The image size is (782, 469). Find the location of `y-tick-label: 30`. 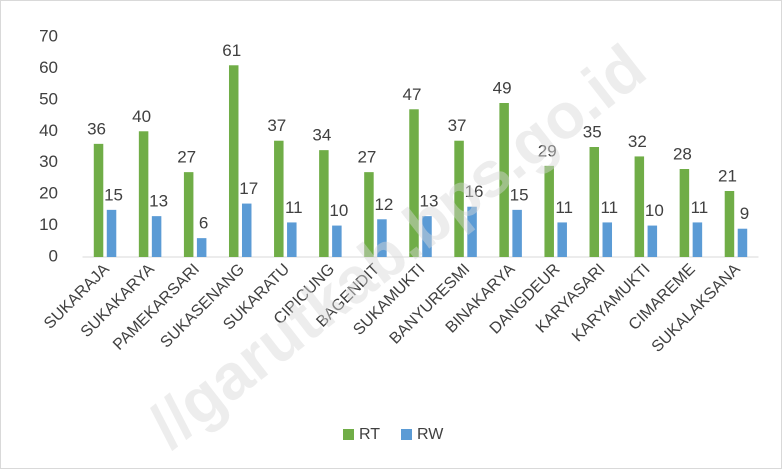

y-tick-label: 30 is located at coordinates (48, 161).